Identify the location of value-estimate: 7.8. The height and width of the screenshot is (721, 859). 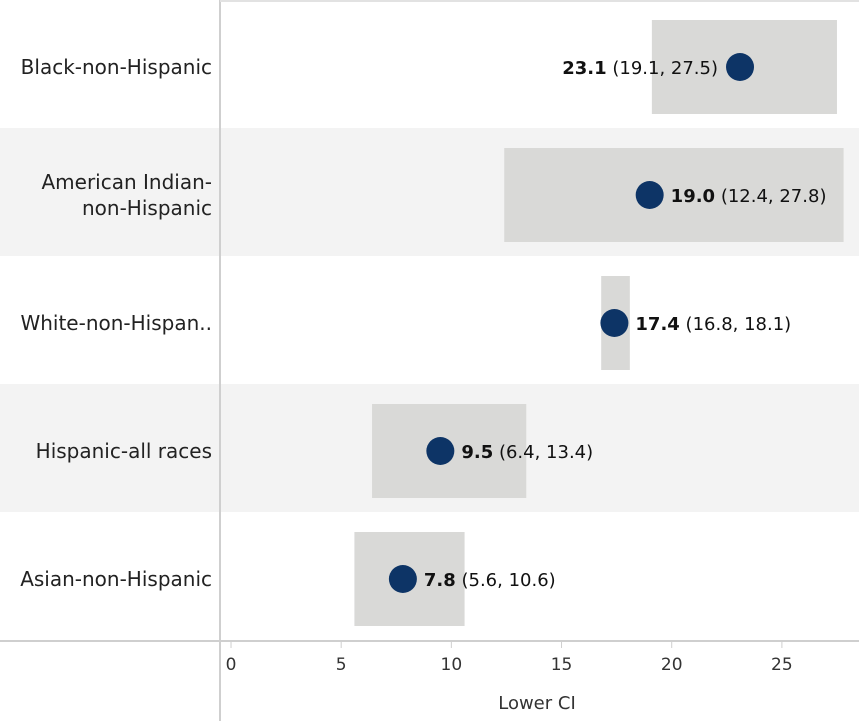
(440, 580).